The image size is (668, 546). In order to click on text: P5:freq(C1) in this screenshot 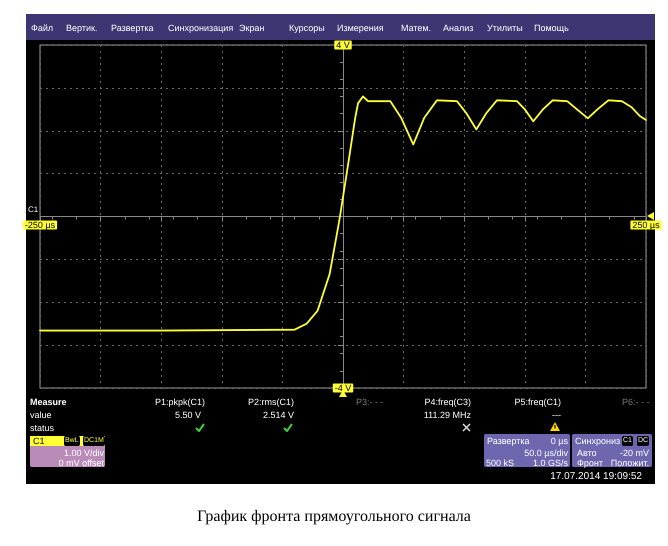, I will do `click(537, 402)`.